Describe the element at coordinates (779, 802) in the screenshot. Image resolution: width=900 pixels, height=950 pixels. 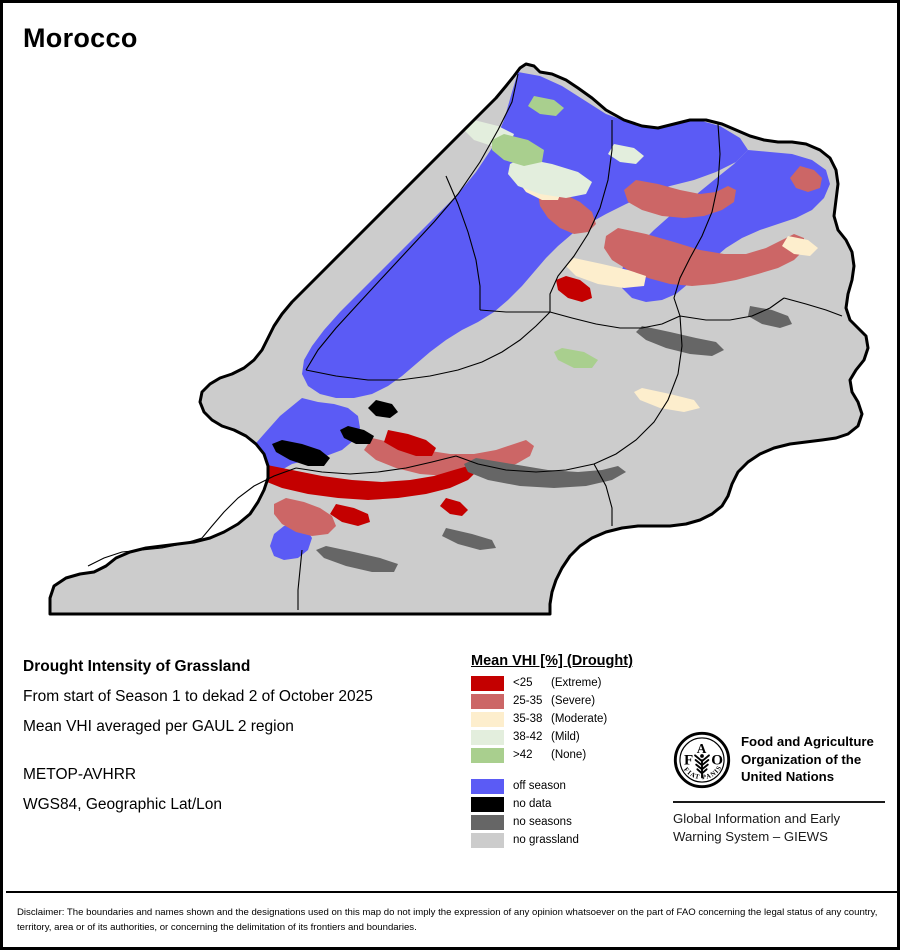
I see `fao-divider` at that location.